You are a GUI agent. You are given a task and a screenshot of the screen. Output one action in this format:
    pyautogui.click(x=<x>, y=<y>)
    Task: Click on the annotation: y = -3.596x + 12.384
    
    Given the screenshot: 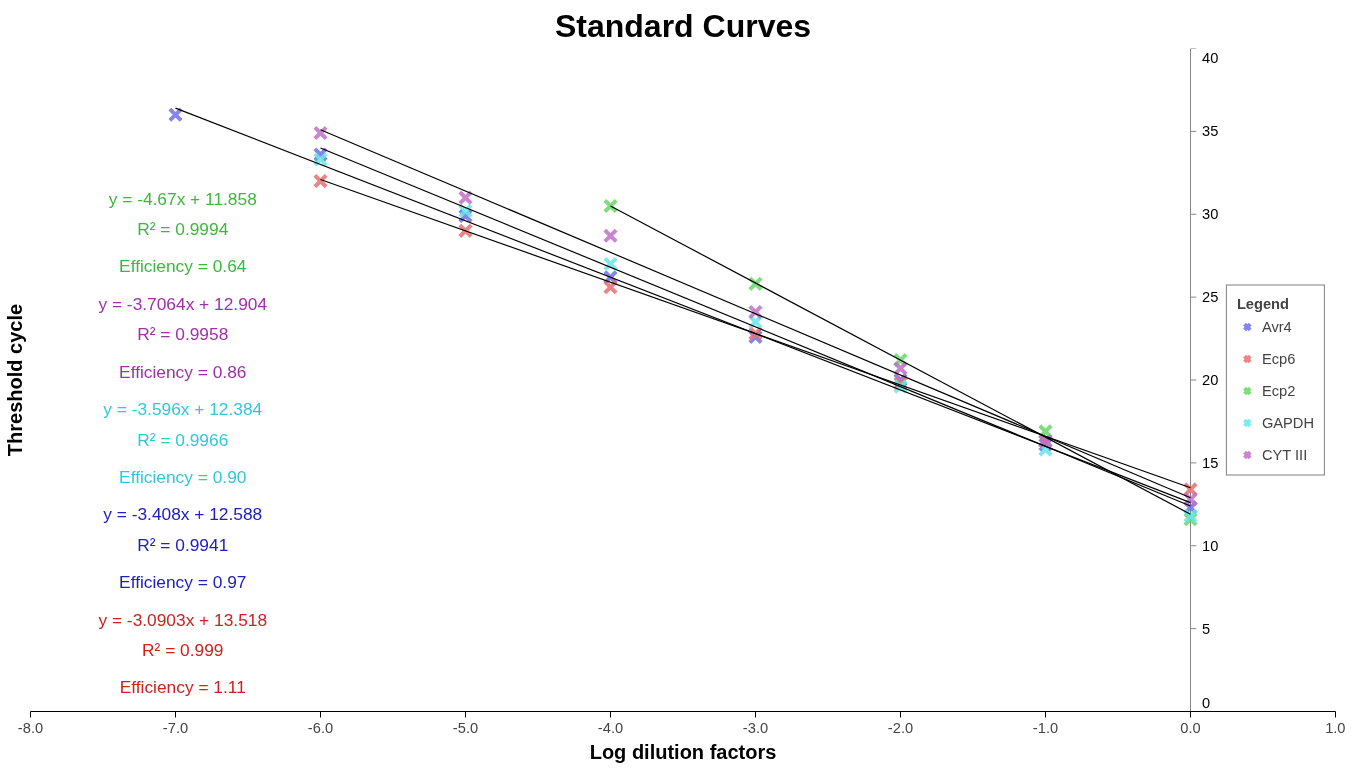 What is the action you would take?
    pyautogui.click(x=183, y=409)
    